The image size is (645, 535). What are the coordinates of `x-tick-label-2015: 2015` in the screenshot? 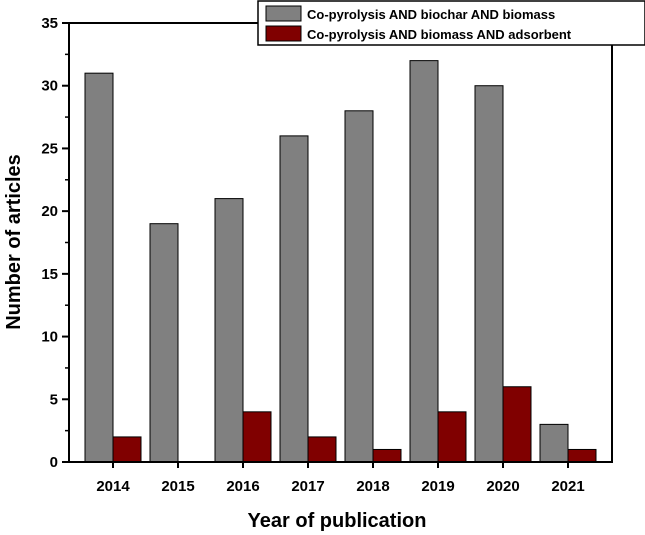 It's located at (177, 486).